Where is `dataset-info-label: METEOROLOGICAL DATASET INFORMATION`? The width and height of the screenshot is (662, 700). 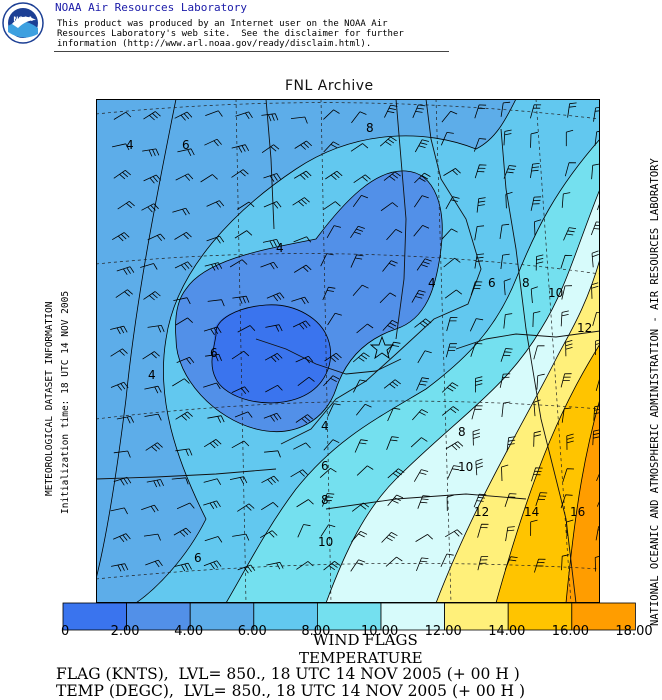 dataset-info-label: METEOROLOGICAL DATASET INFORMATION is located at coordinates (49, 398).